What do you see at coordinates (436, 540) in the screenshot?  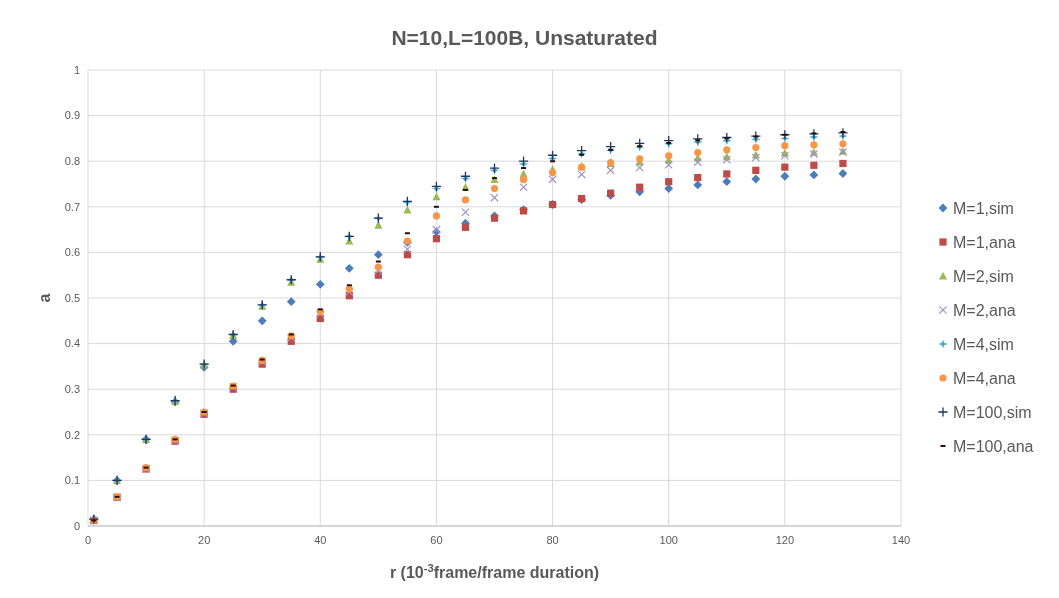 I see `x-tick-label: 60` at bounding box center [436, 540].